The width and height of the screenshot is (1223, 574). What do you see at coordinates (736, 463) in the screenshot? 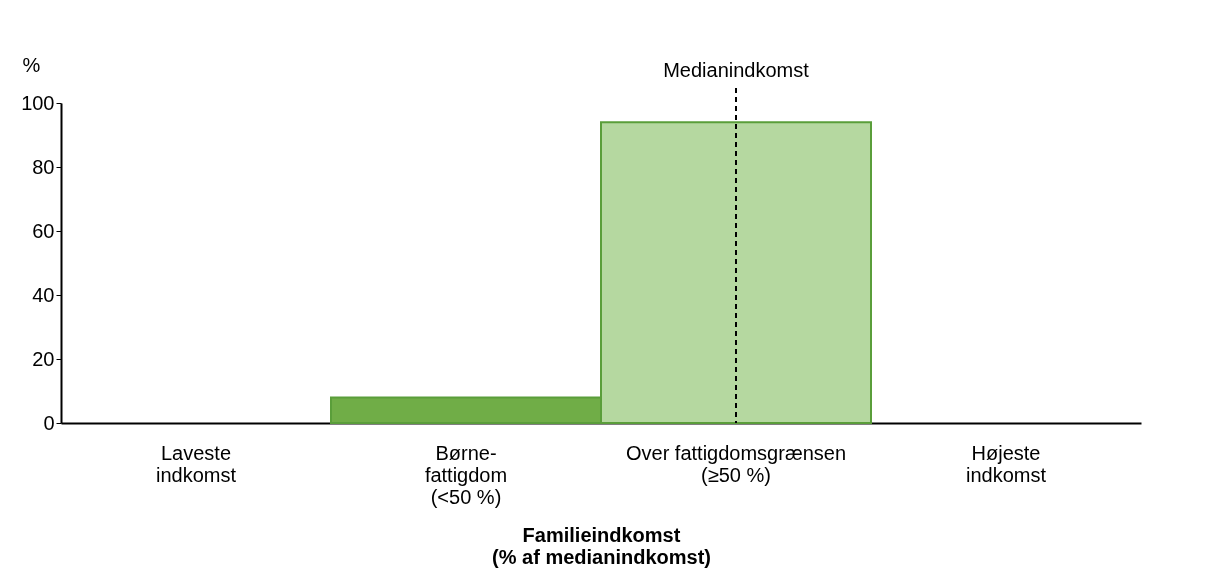
I see `x-tick-label: Over fattigdomsgrænsen (≥50 %)` at bounding box center [736, 463].